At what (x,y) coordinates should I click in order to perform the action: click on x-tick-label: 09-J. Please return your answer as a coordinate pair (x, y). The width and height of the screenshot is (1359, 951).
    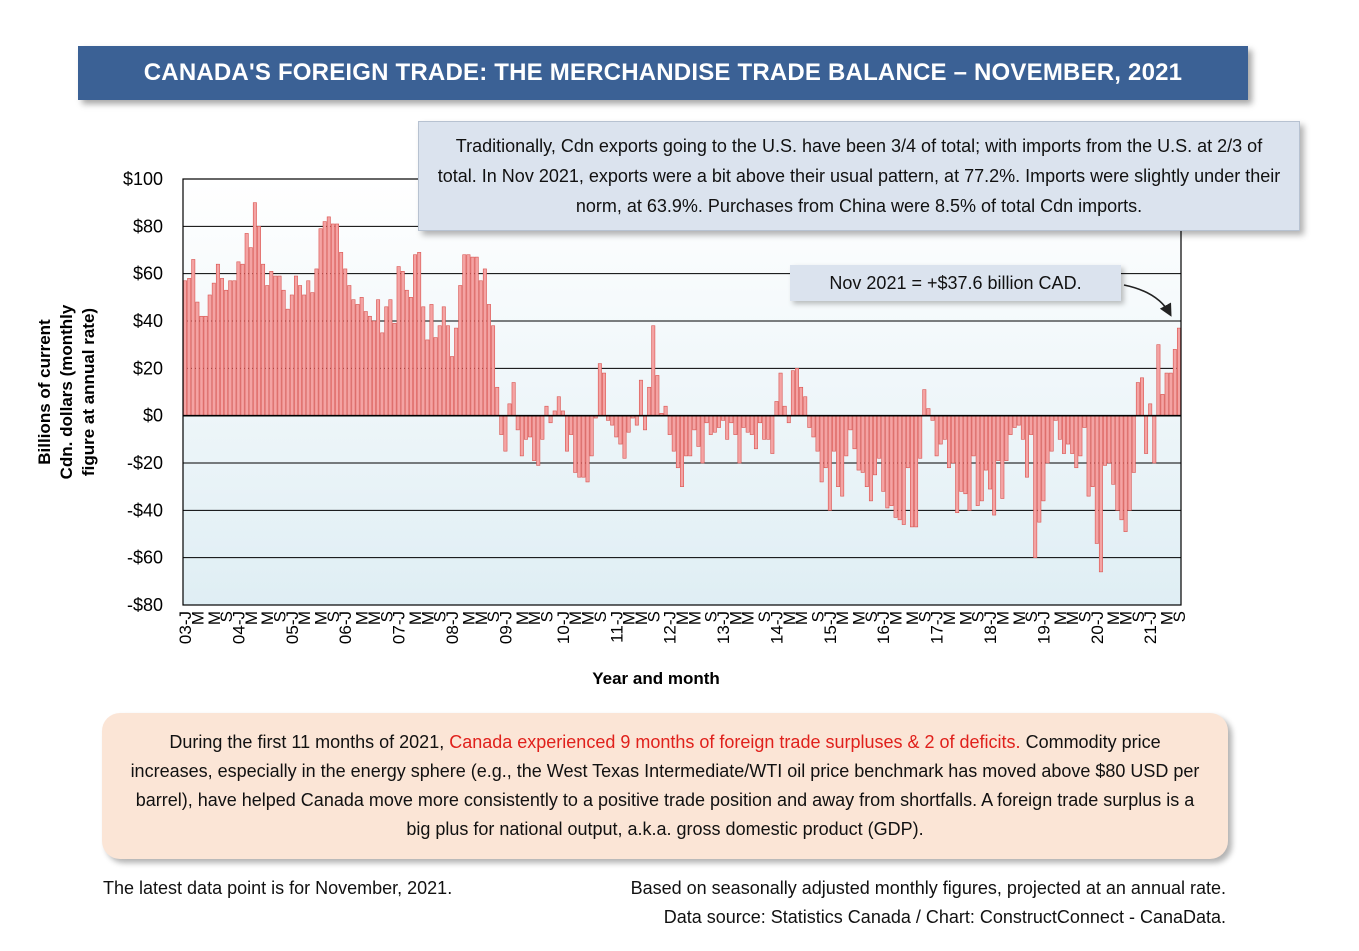
    Looking at the image, I should click on (505, 627).